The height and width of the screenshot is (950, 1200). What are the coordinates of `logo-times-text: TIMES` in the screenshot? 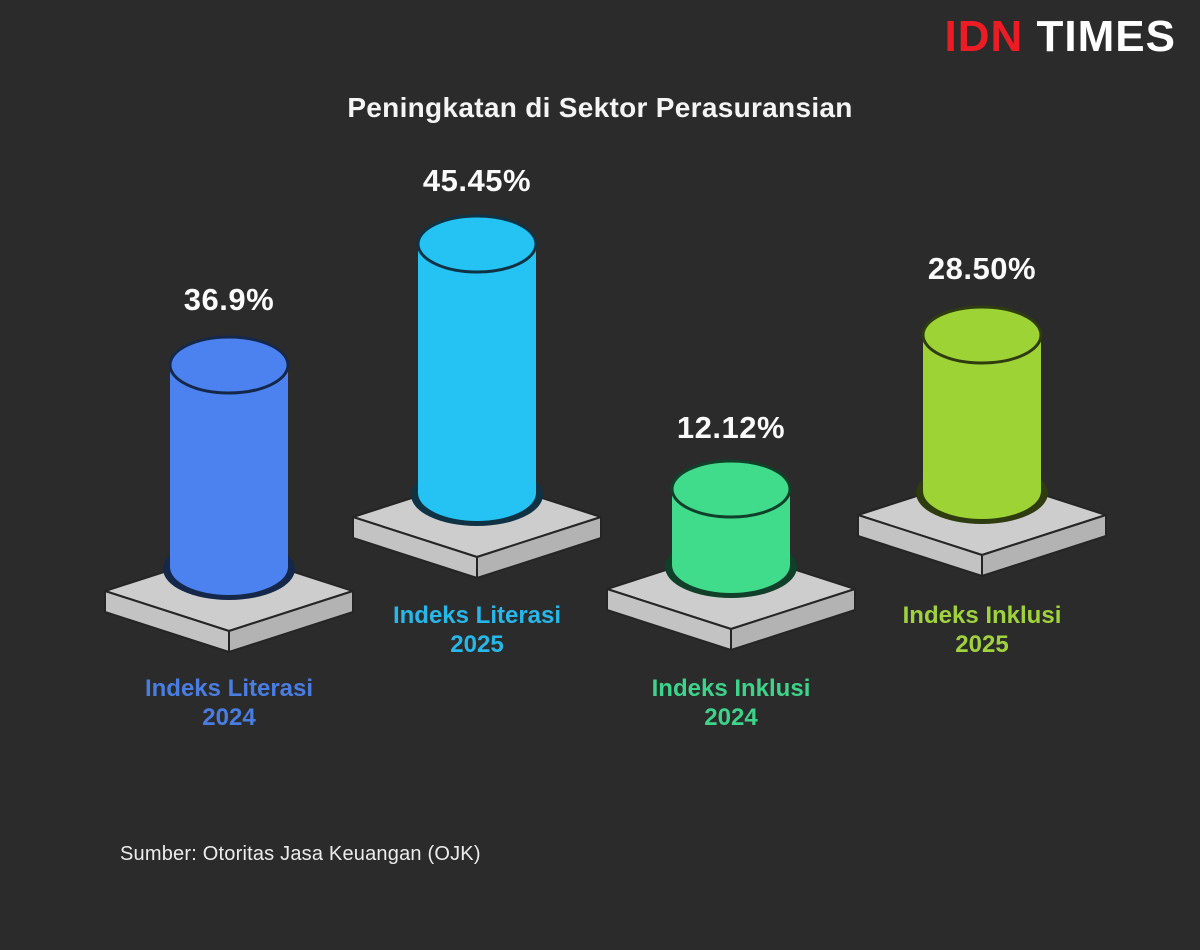 It's located at (1106, 36).